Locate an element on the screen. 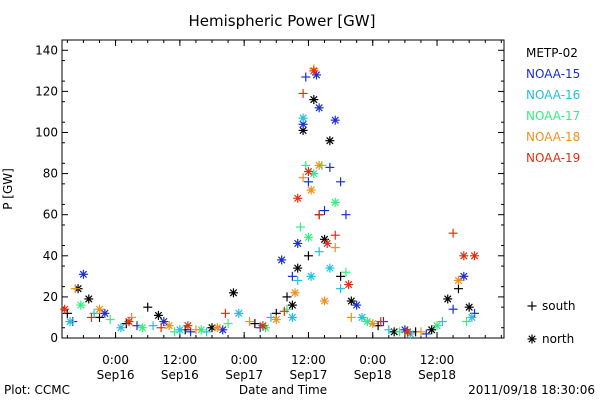 The image size is (600, 400). legend-entry: NOAA-17 is located at coordinates (553, 116).